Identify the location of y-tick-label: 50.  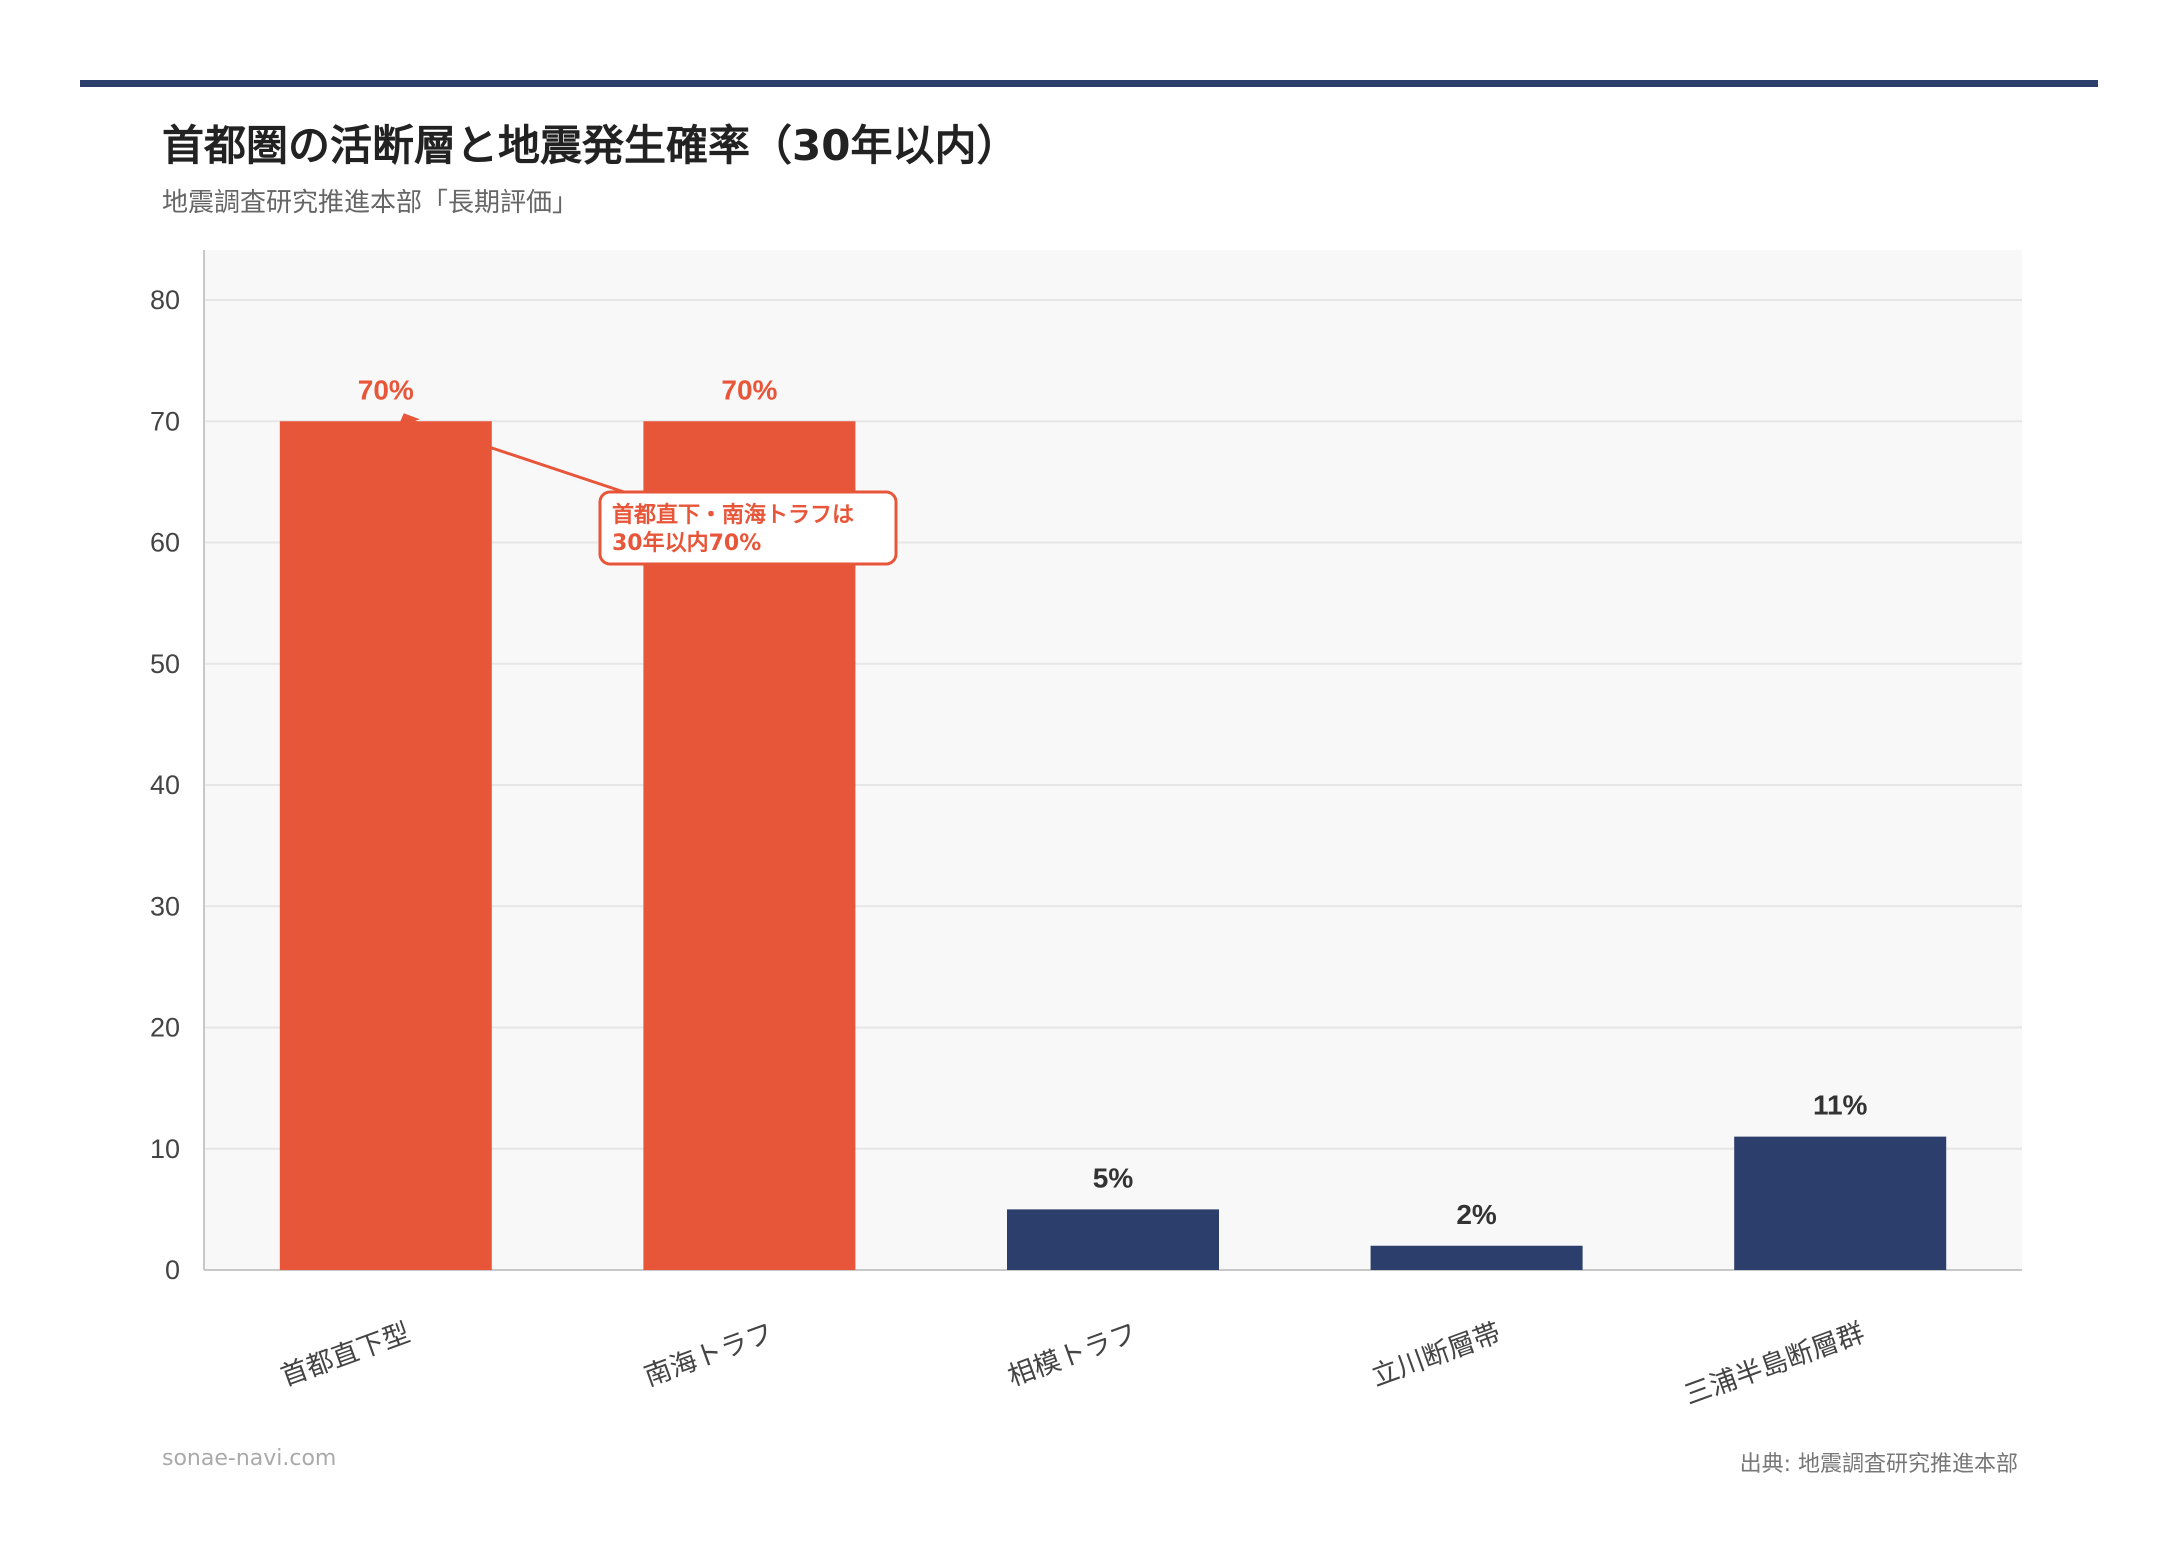
(165, 664).